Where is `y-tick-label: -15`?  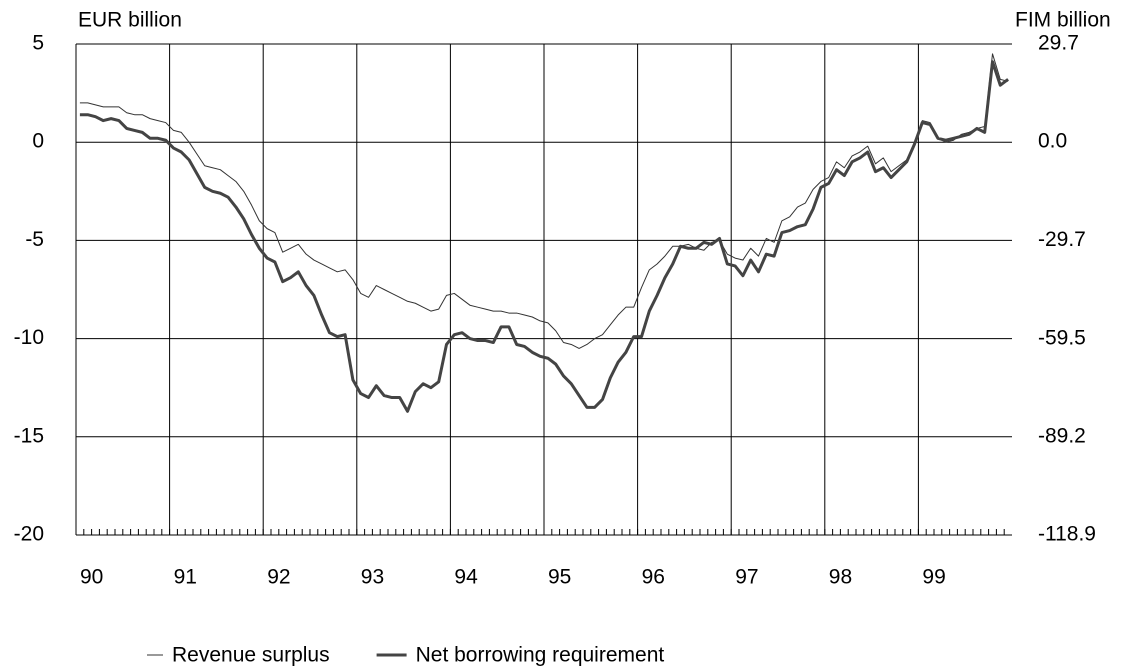
y-tick-label: -15 is located at coordinates (29, 435).